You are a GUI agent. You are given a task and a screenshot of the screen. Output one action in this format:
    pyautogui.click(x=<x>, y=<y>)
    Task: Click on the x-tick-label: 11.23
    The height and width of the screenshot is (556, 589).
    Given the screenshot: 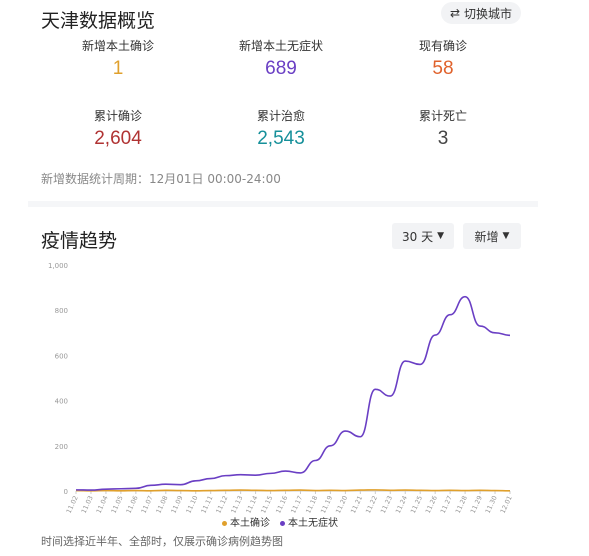 What is the action you would take?
    pyautogui.click(x=386, y=504)
    